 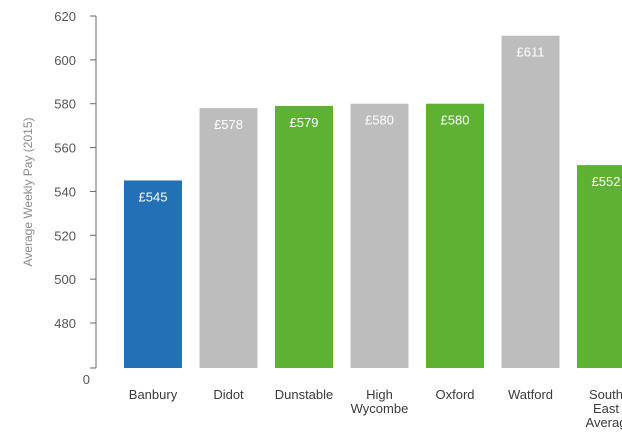 I want to click on y-tick-label: 0, so click(x=86, y=379).